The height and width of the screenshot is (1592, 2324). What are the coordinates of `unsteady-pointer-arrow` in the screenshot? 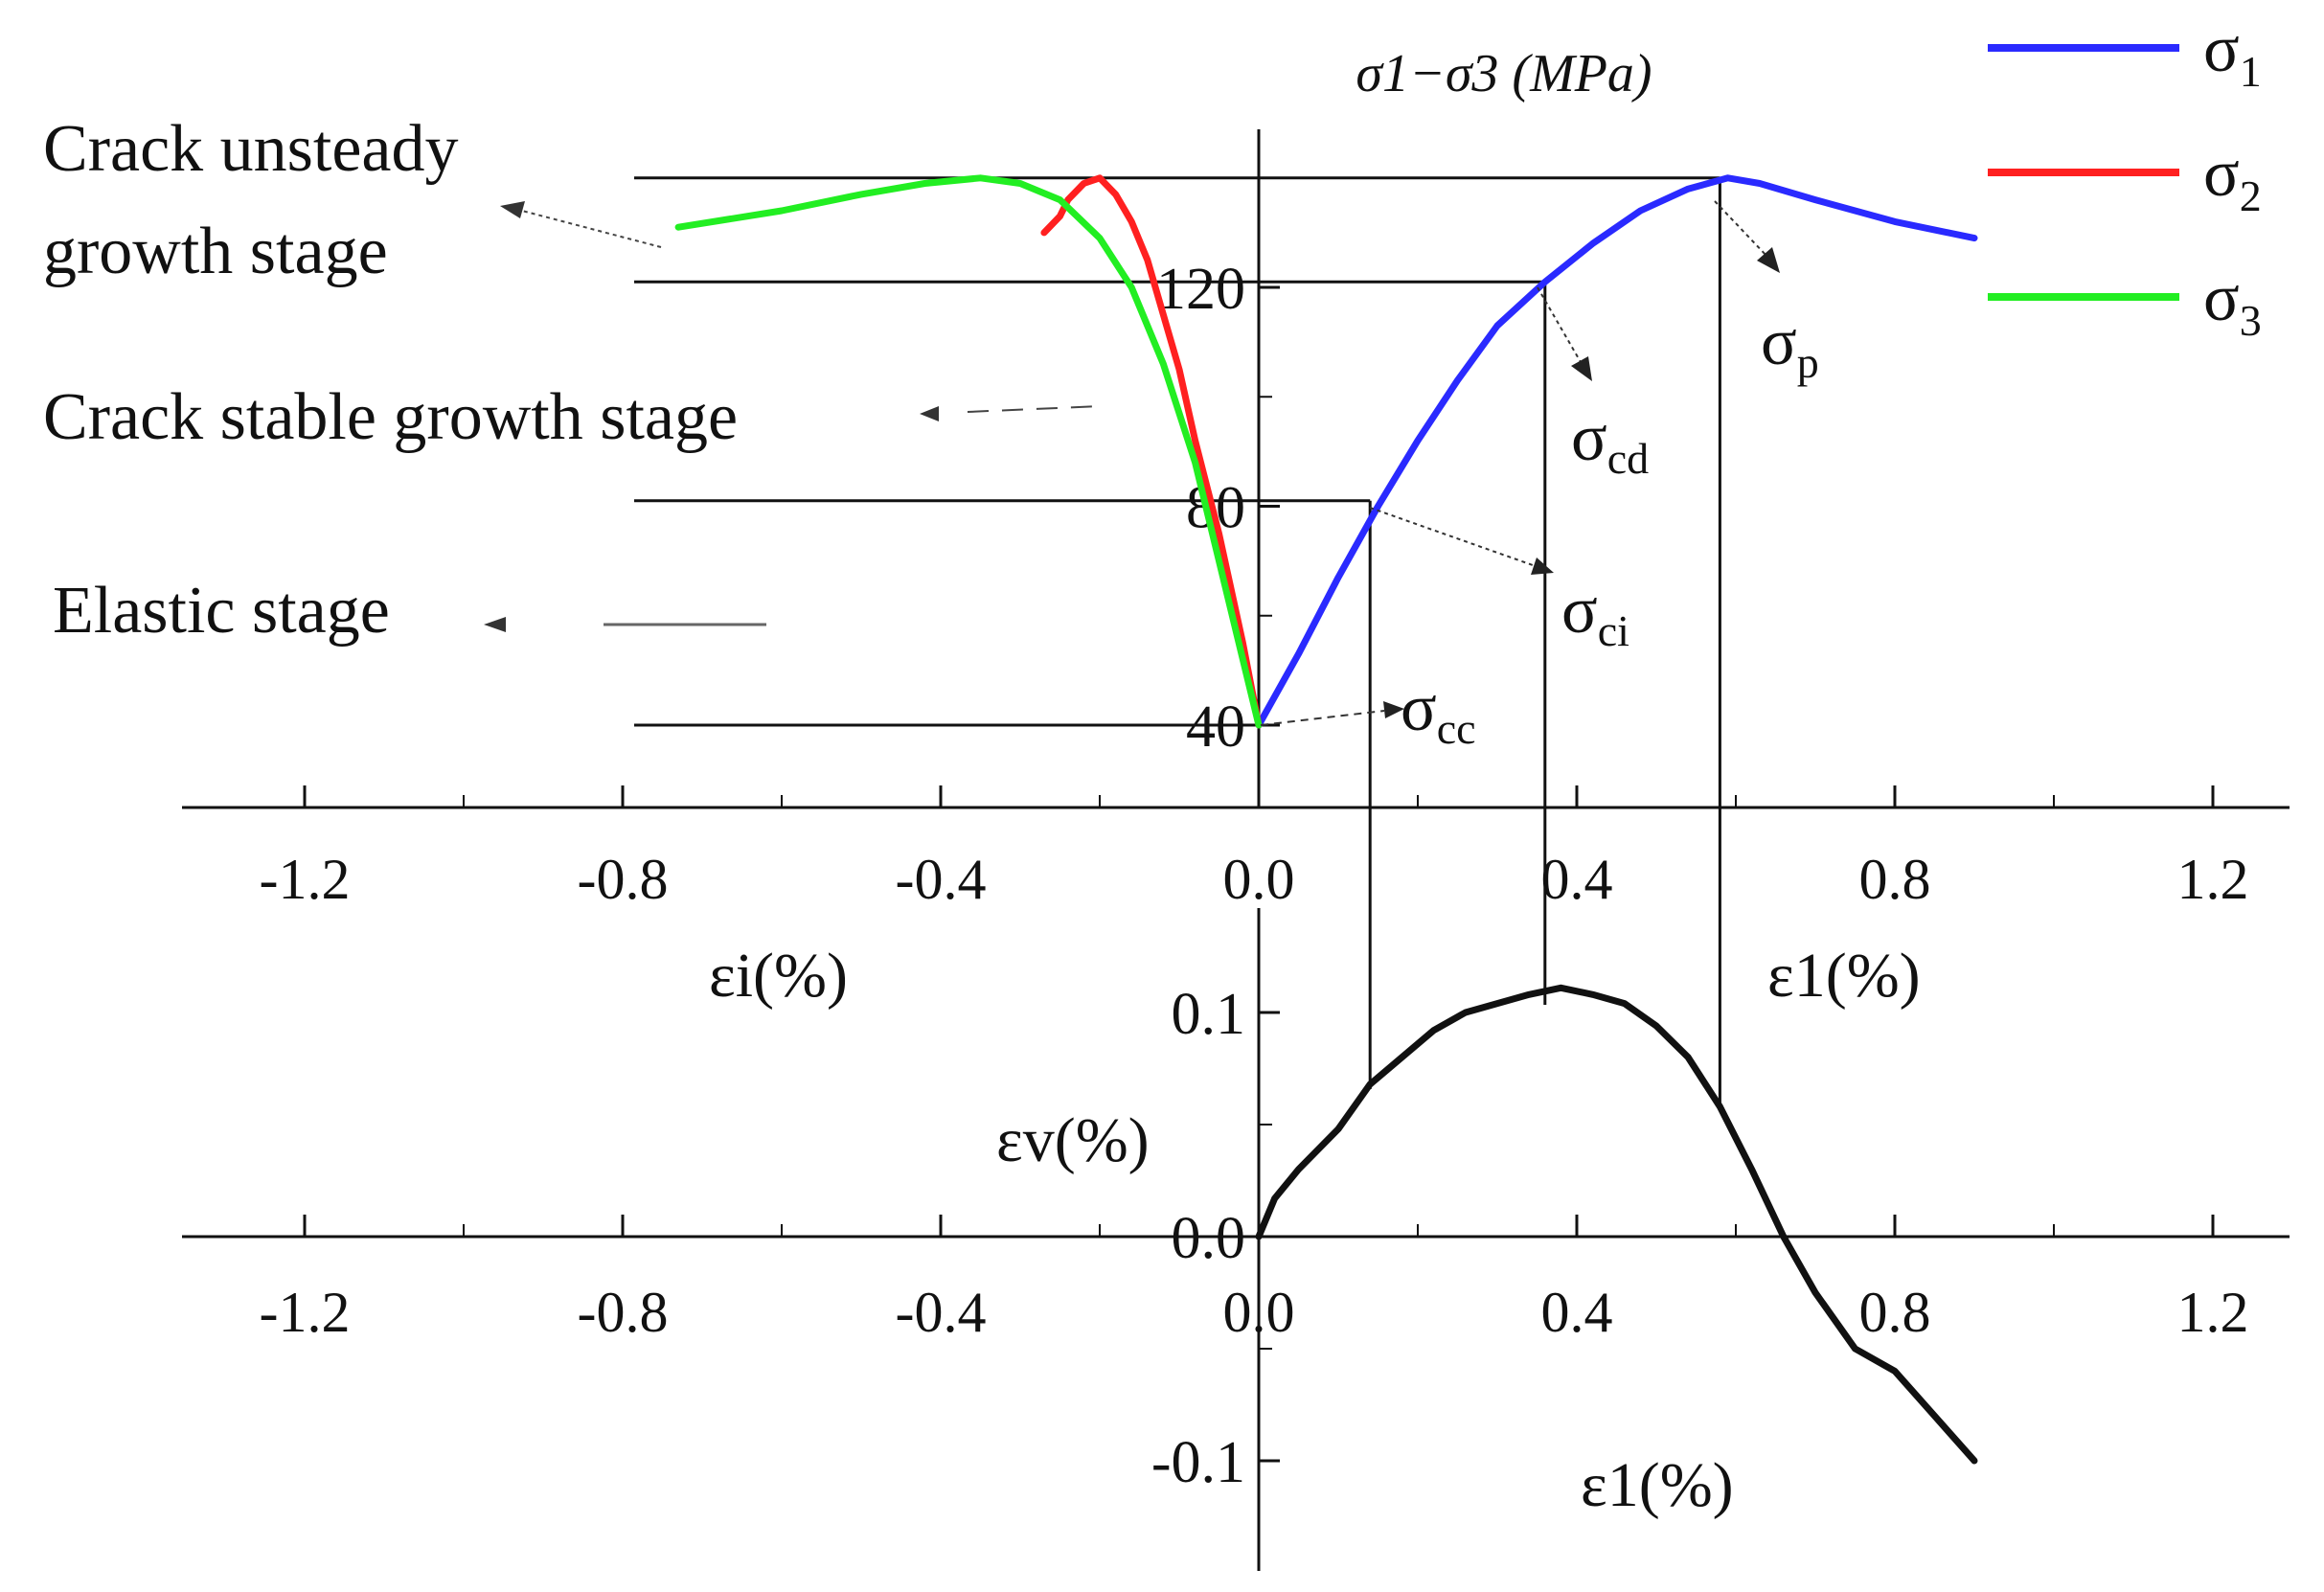 It's located at (512, 210).